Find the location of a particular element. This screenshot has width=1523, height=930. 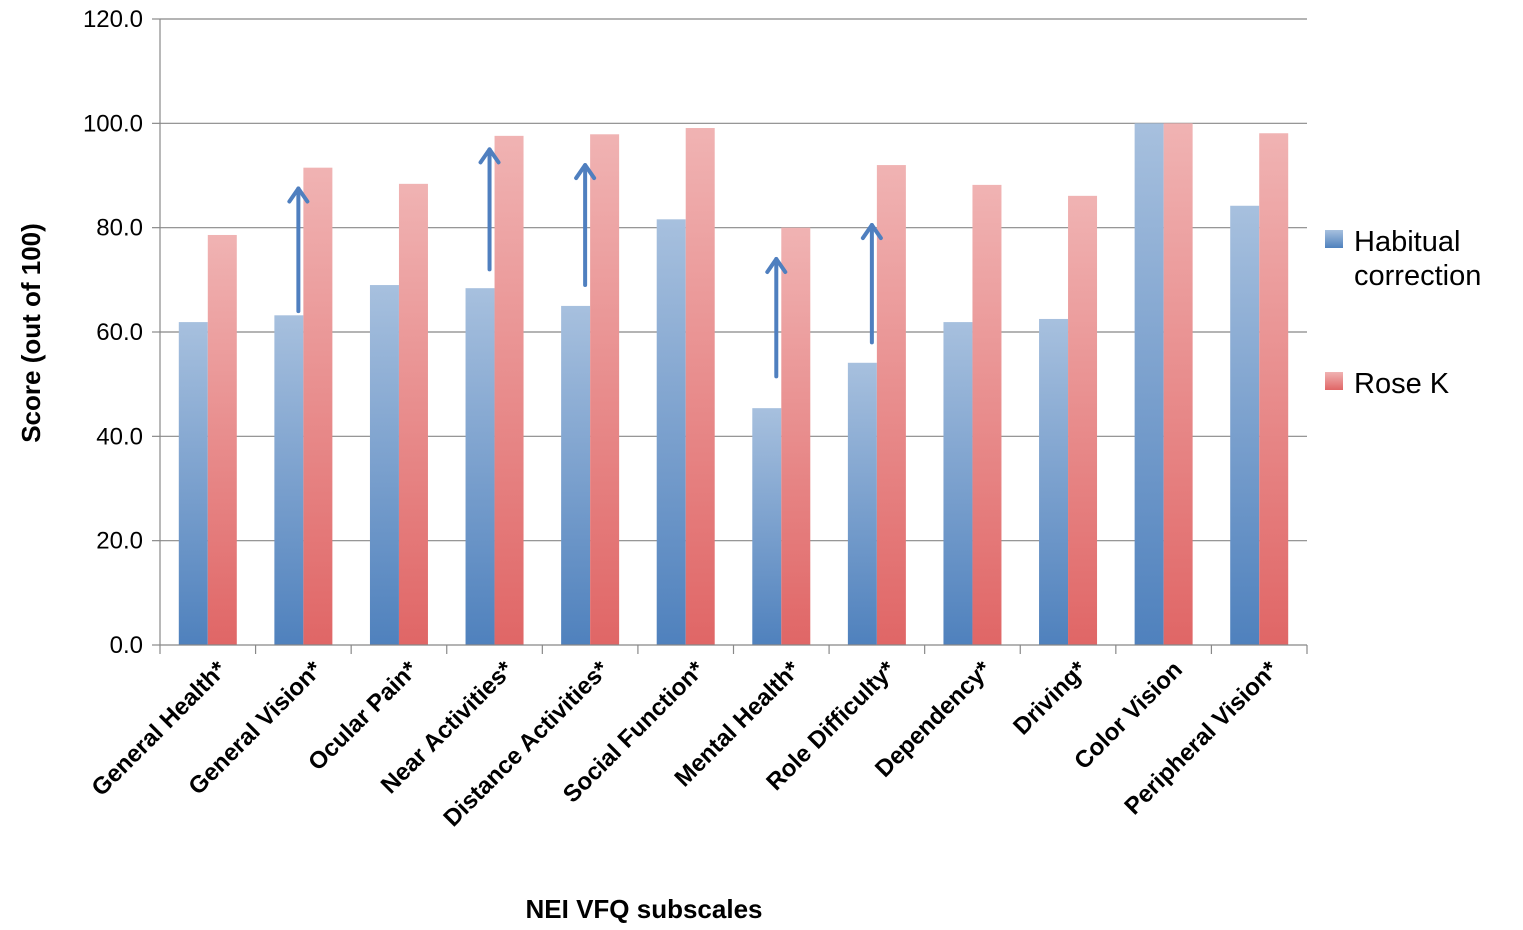

annotation-arrows is located at coordinates (585, 263).